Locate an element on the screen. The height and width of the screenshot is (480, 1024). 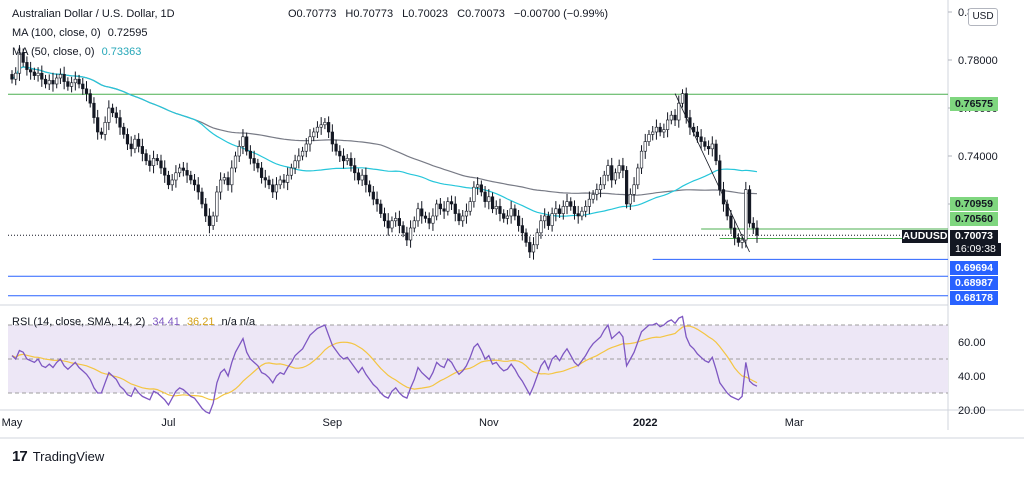
price-tag-s3: 0.68178 is located at coordinates (974, 298).